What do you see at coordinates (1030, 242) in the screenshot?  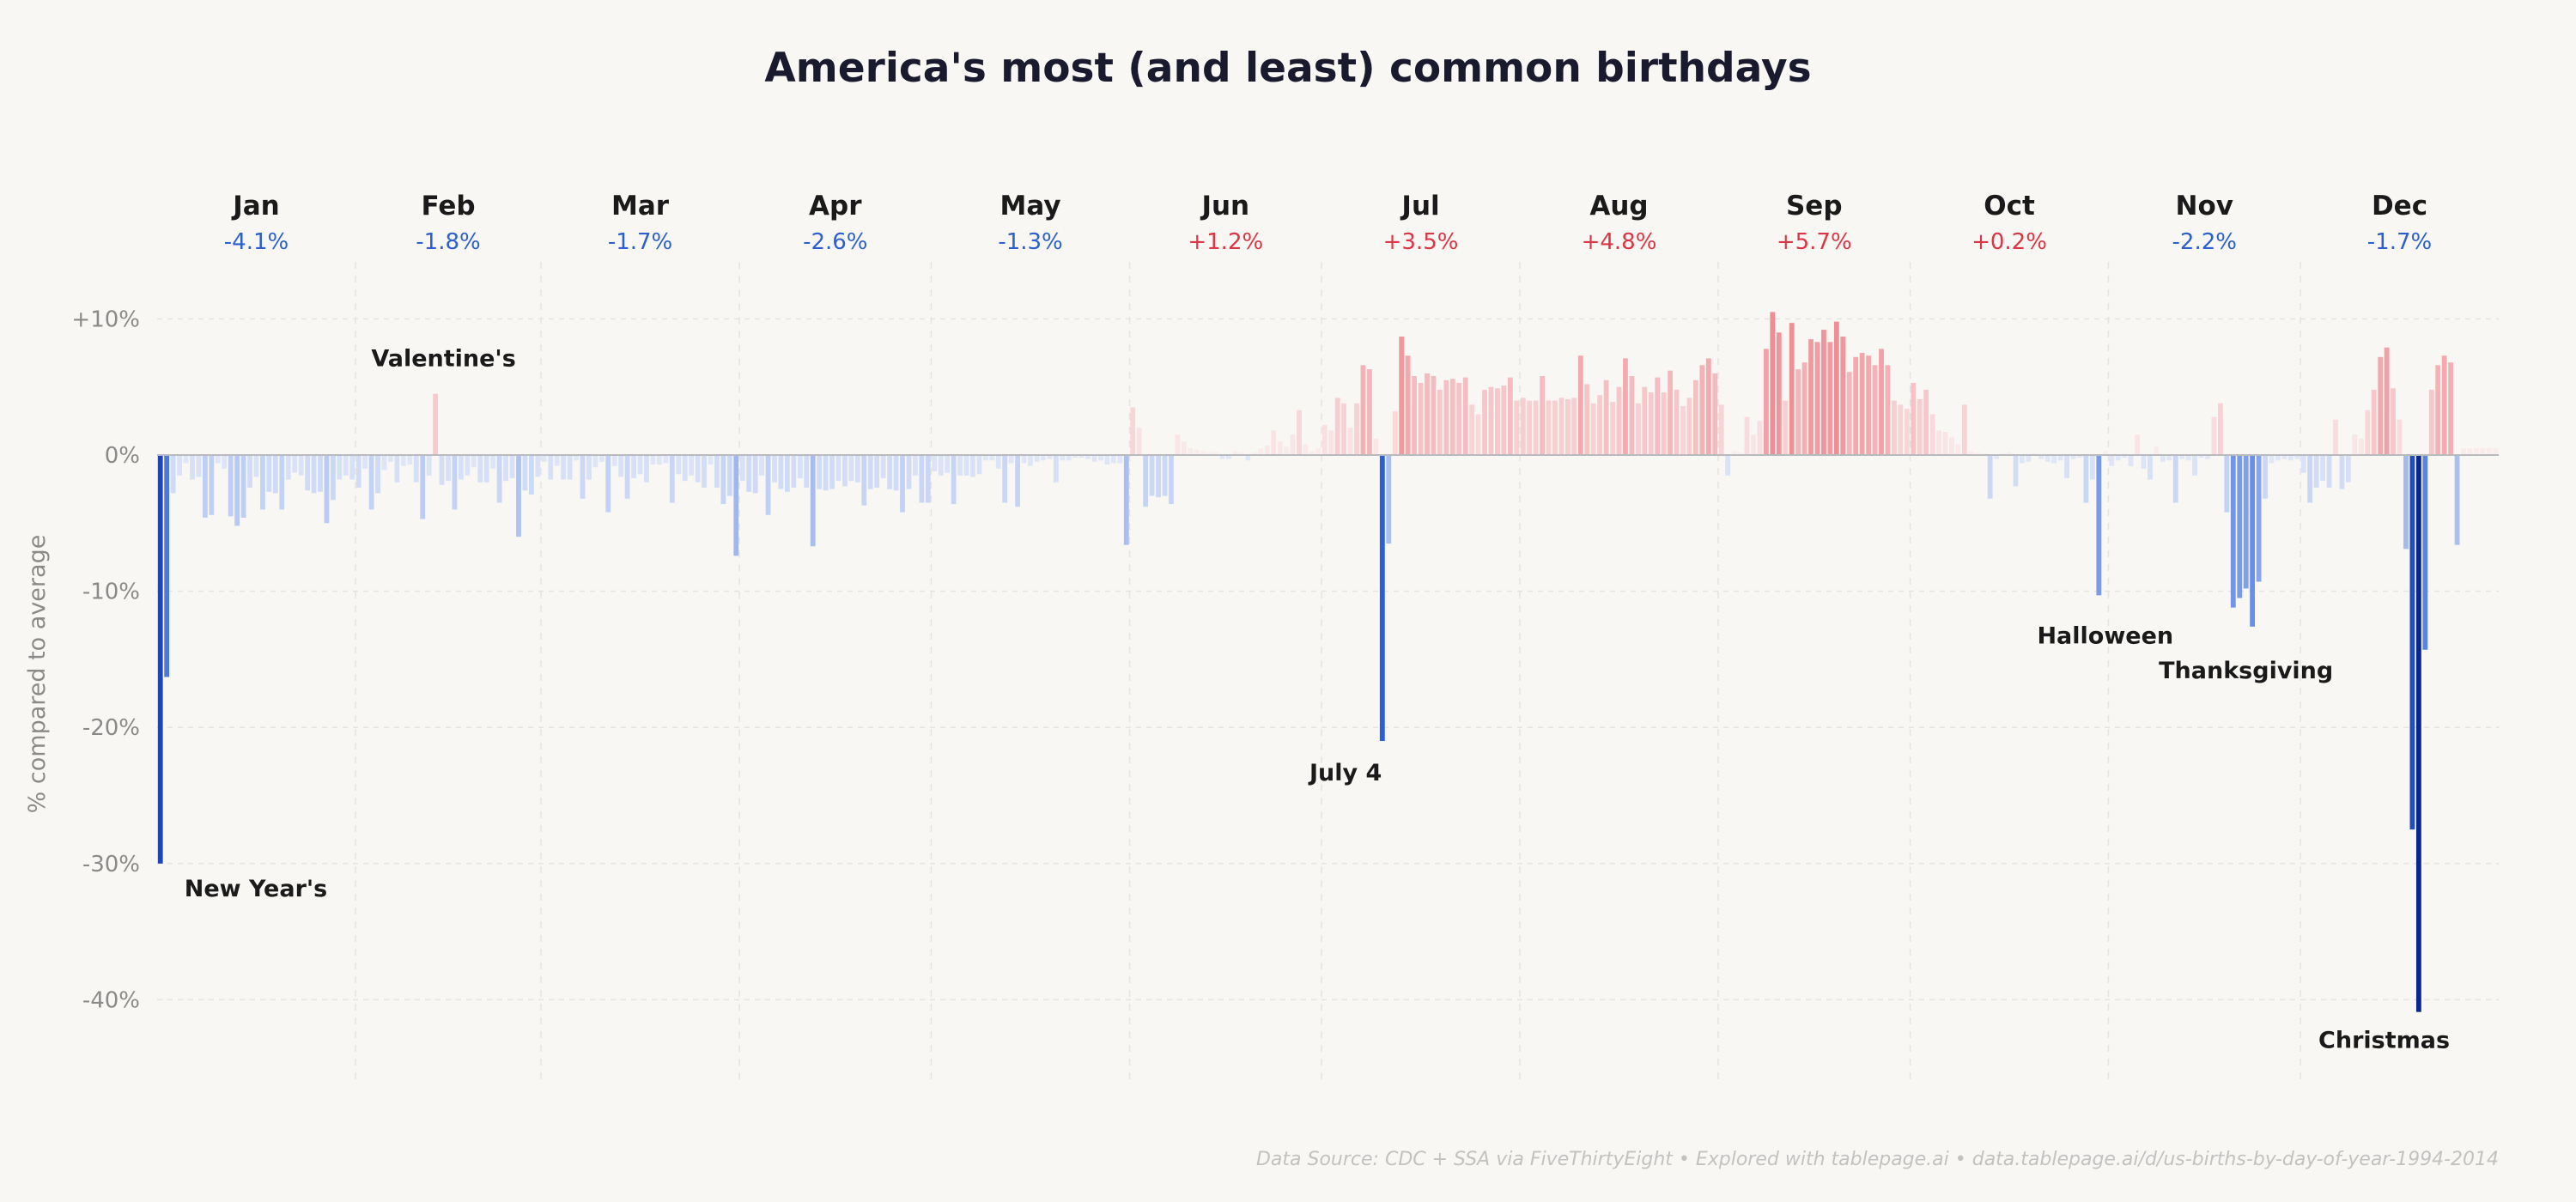 I see `month-delta: -1.3%` at bounding box center [1030, 242].